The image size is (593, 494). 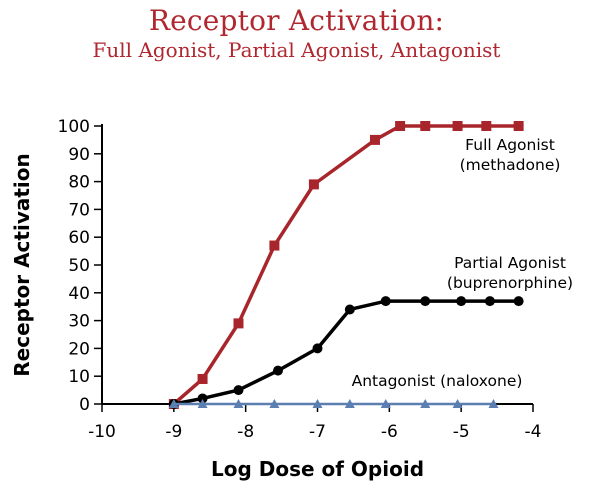 I want to click on x-tick-label: -4, so click(x=533, y=432).